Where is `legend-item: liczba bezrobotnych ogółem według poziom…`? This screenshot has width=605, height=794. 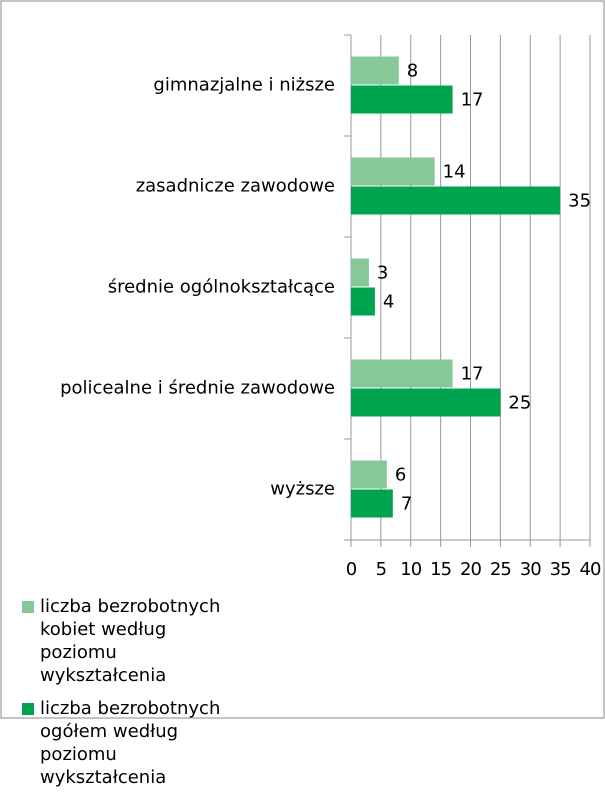
legend-item: liczba bezrobotnych ogółem według poziom… is located at coordinates (122, 743).